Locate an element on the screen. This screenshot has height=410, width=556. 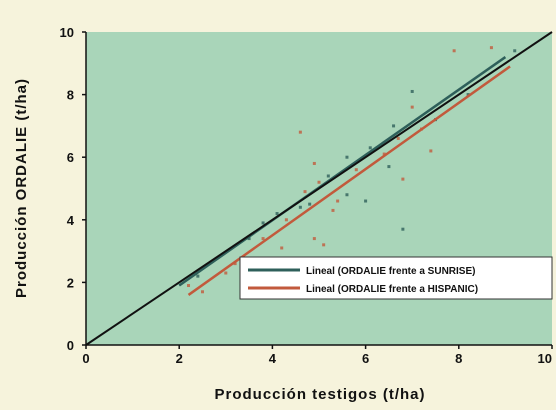
y-tick-label: 4 is located at coordinates (71, 220).